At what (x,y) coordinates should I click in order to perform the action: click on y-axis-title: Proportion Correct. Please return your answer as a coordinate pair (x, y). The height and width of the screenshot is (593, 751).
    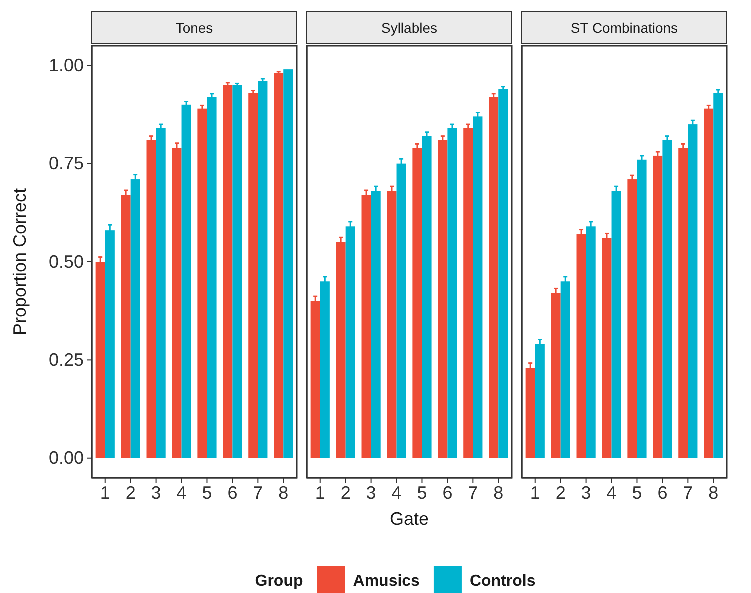
    Looking at the image, I should click on (20, 262).